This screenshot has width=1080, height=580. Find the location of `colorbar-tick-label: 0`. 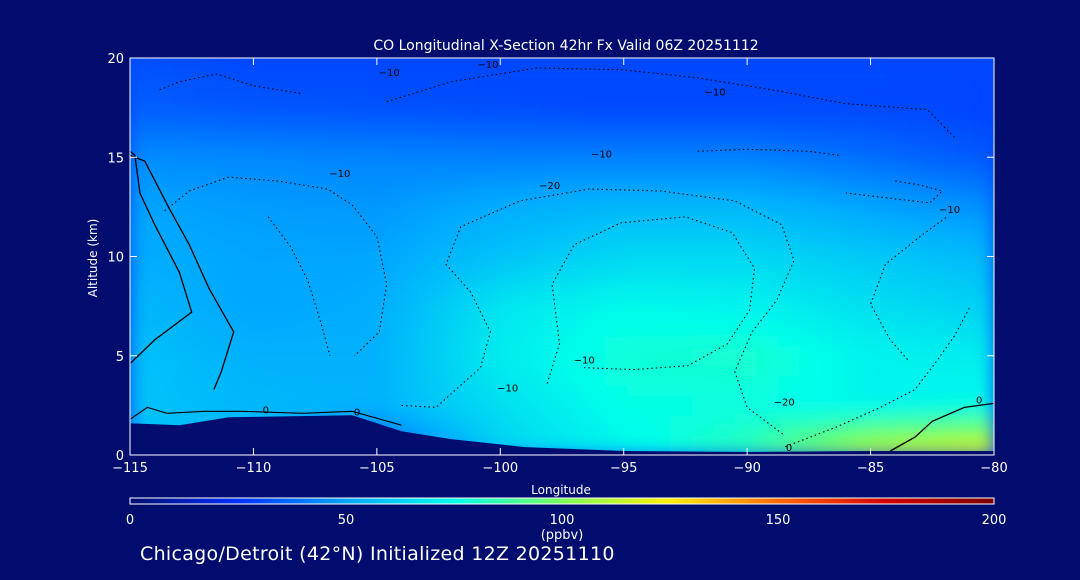

colorbar-tick-label: 0 is located at coordinates (130, 520).